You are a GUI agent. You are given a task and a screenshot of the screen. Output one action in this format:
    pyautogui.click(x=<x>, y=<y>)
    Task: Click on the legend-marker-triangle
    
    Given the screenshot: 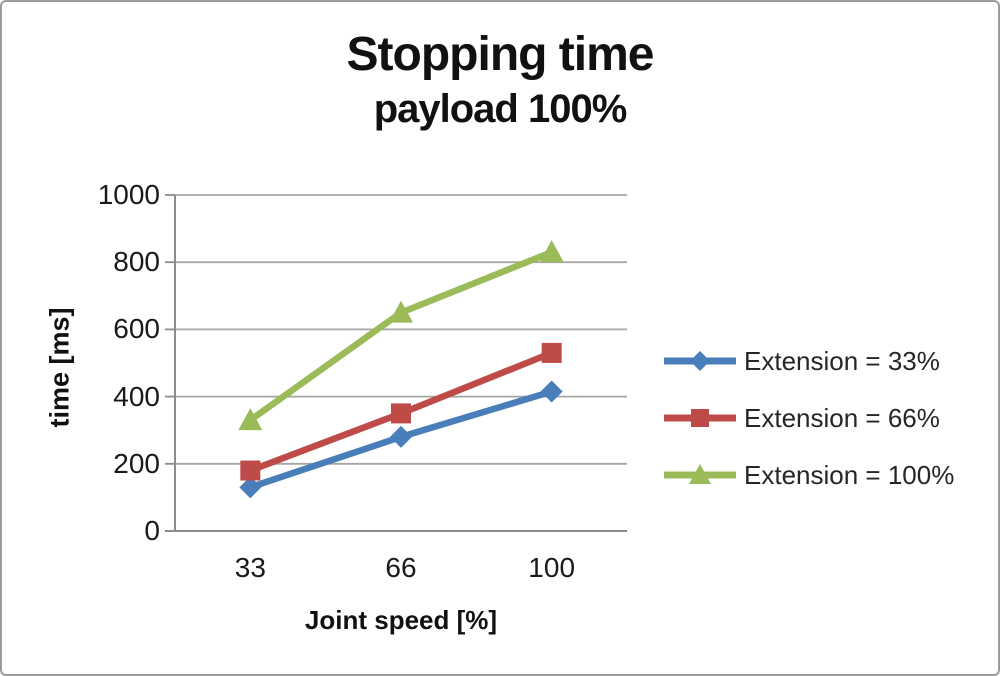 What is the action you would take?
    pyautogui.click(x=700, y=474)
    